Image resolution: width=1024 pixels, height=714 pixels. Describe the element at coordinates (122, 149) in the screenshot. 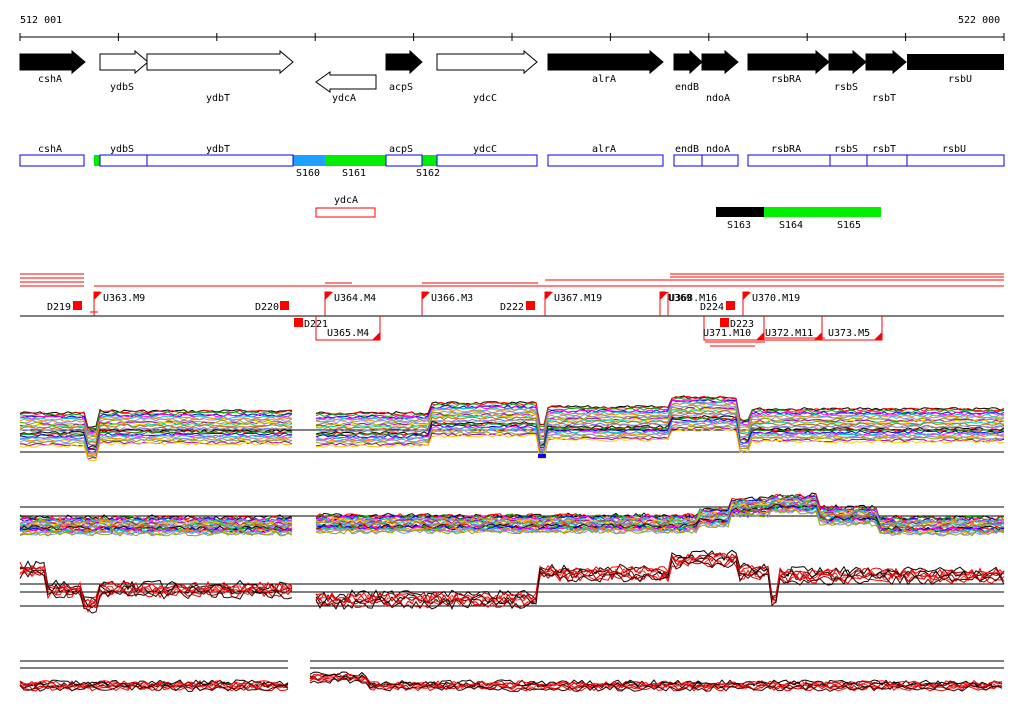

I see `strip-label-ydbs: ydbS` at that location.